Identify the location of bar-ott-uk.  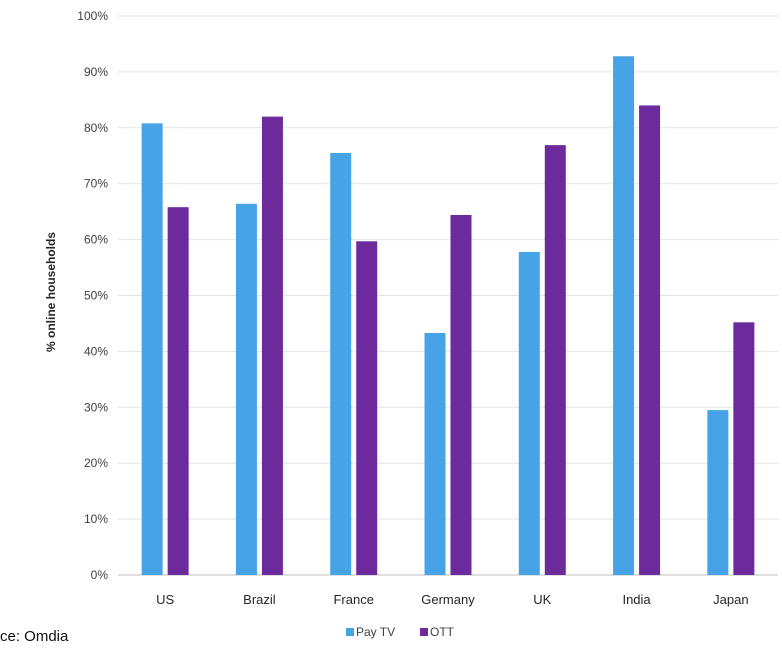
(555, 360).